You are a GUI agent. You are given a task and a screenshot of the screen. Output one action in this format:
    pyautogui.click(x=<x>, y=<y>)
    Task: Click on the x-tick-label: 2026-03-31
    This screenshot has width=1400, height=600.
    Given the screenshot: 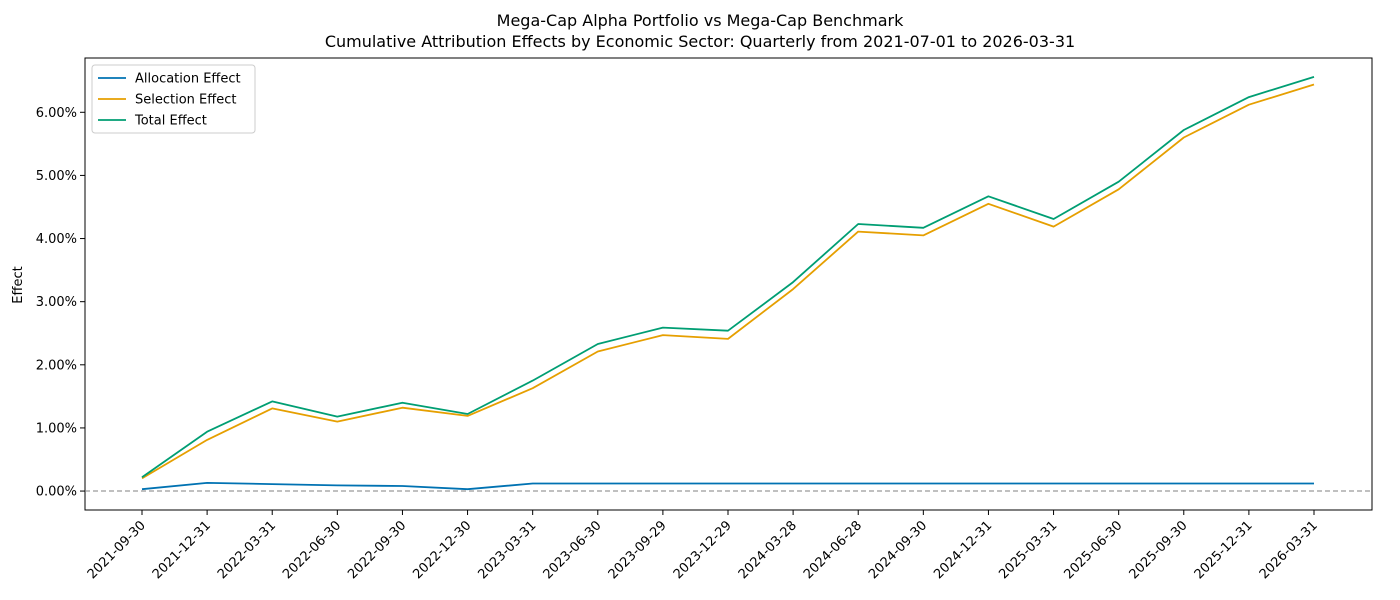 What is the action you would take?
    pyautogui.click(x=1289, y=550)
    